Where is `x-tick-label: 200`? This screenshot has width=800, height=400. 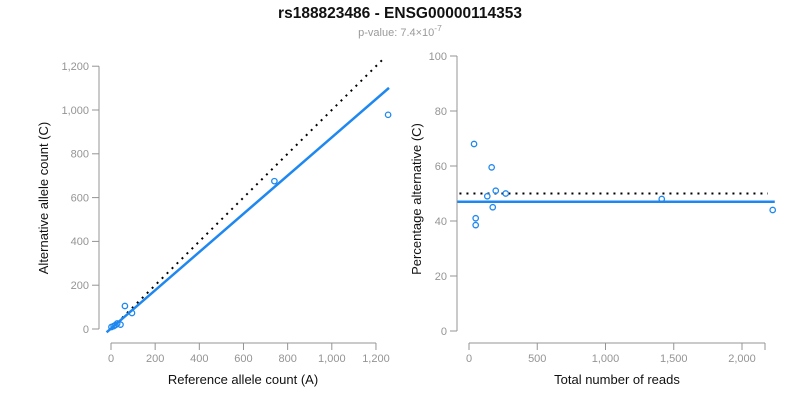 x-tick-label: 200 is located at coordinates (155, 359).